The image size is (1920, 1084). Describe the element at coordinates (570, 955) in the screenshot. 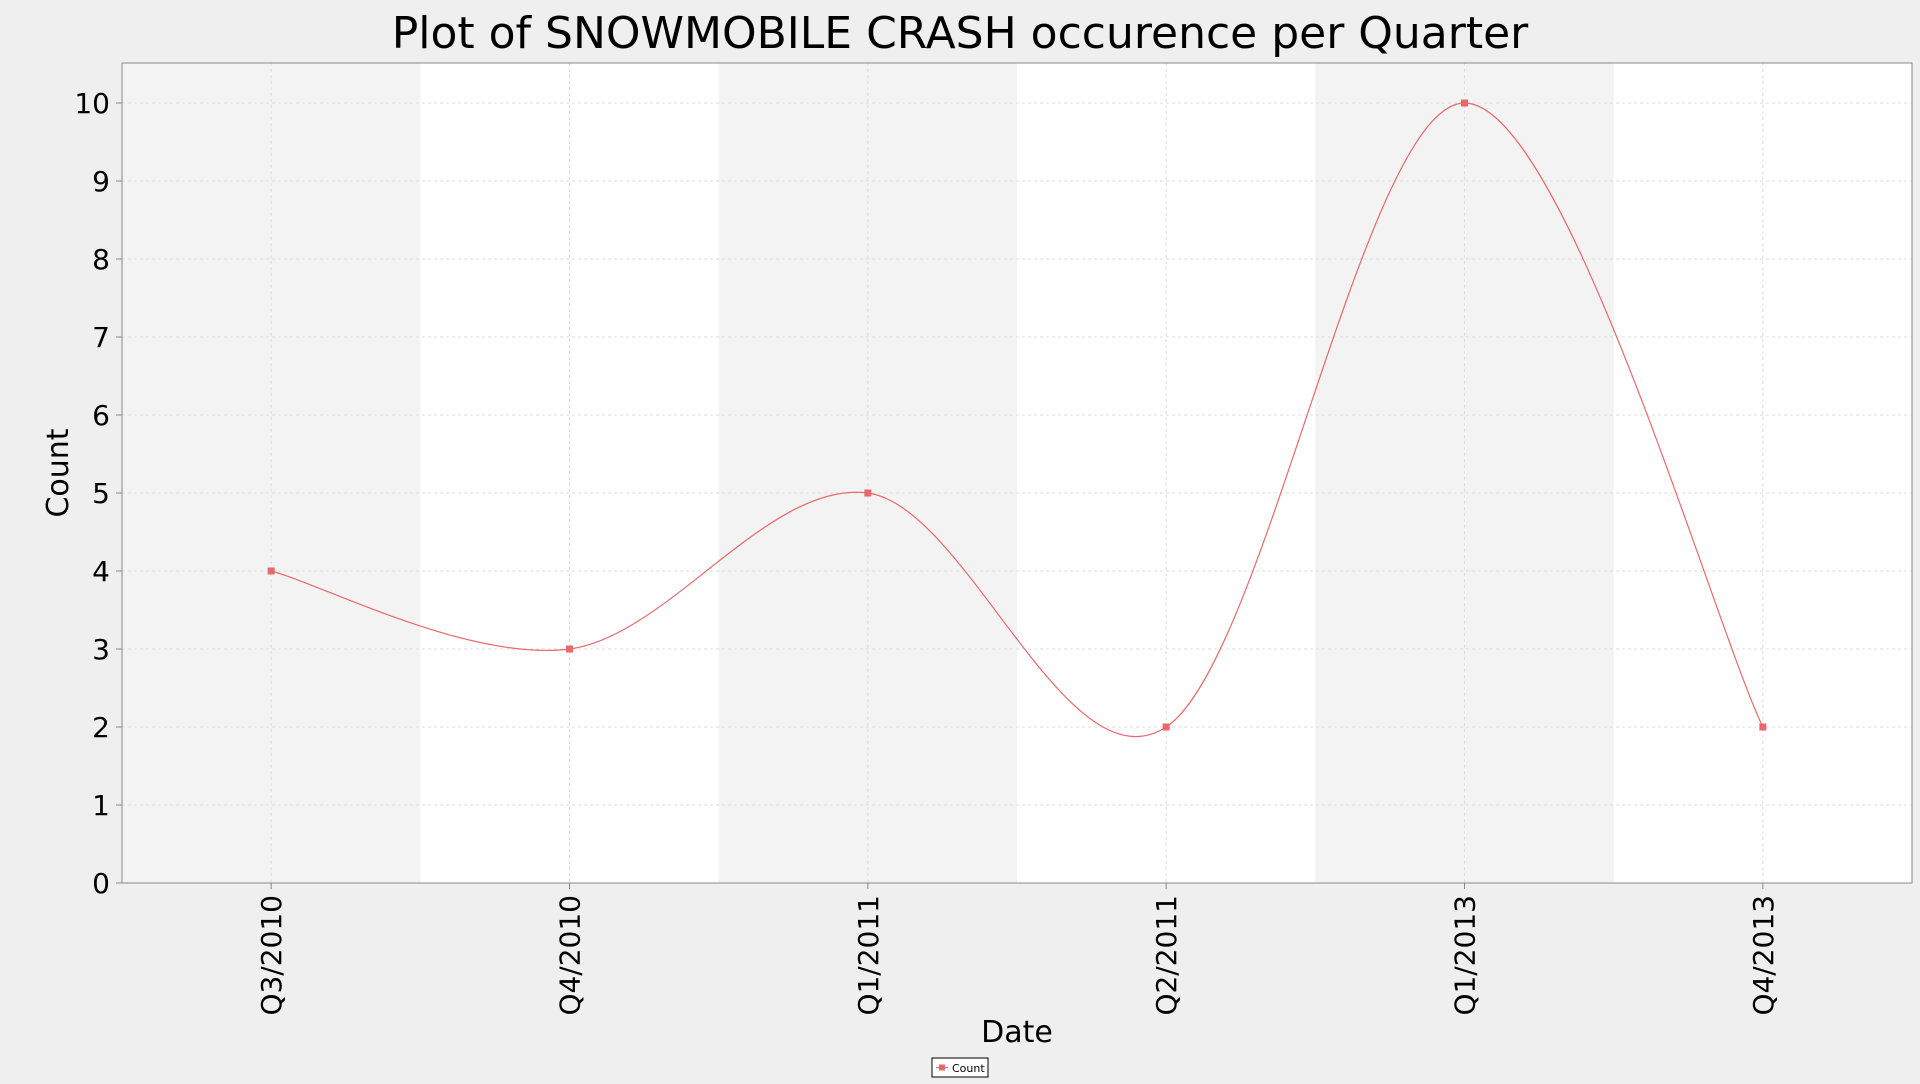

I see `x-tick-label: Q4/2010` at that location.